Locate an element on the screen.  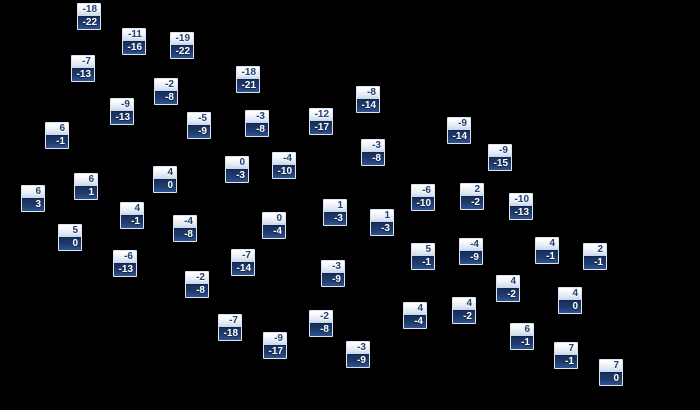
temperature-marker: 0 -4 is located at coordinates (274, 225).